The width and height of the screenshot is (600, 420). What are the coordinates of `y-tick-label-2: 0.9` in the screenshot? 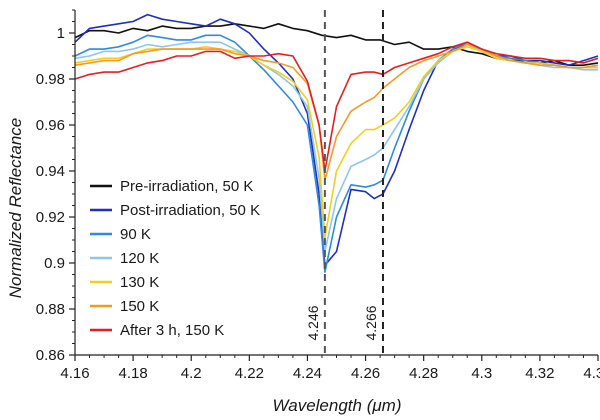 It's located at (54, 263).